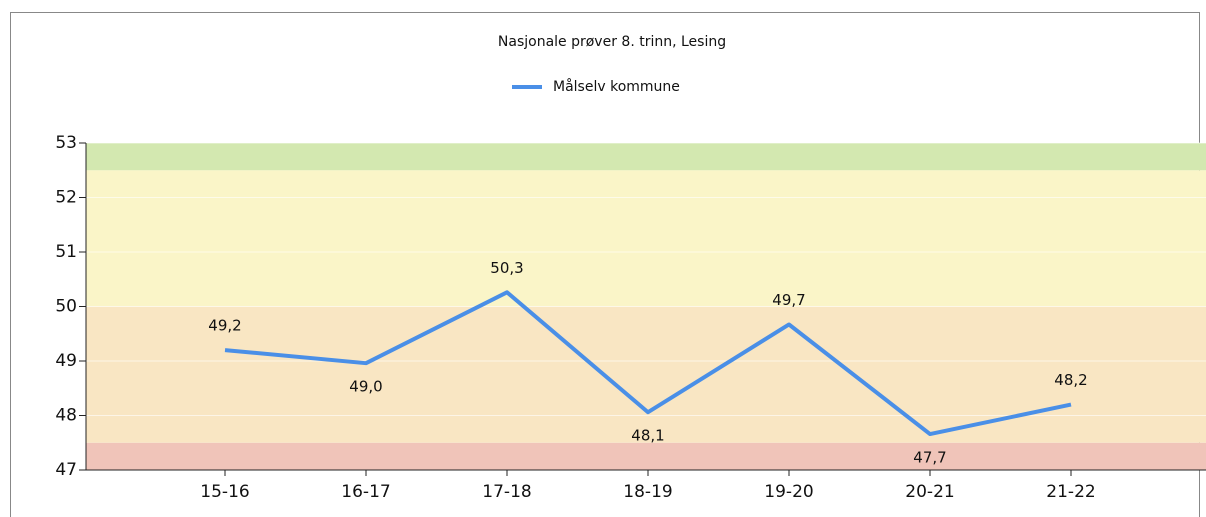  I want to click on x-tick-label: 15-16, so click(224, 492).